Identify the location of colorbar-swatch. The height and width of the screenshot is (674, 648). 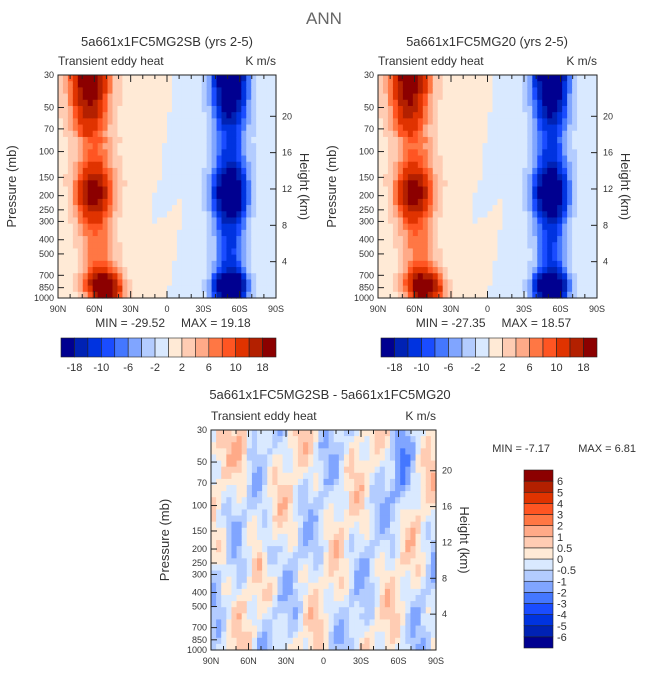
(401, 347).